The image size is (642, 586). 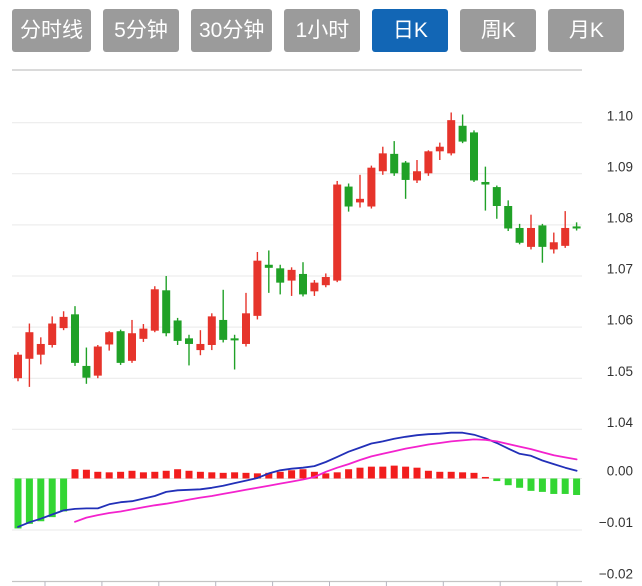 What do you see at coordinates (51, 30) in the screenshot?
I see `tab-timeshare: 分时线` at bounding box center [51, 30].